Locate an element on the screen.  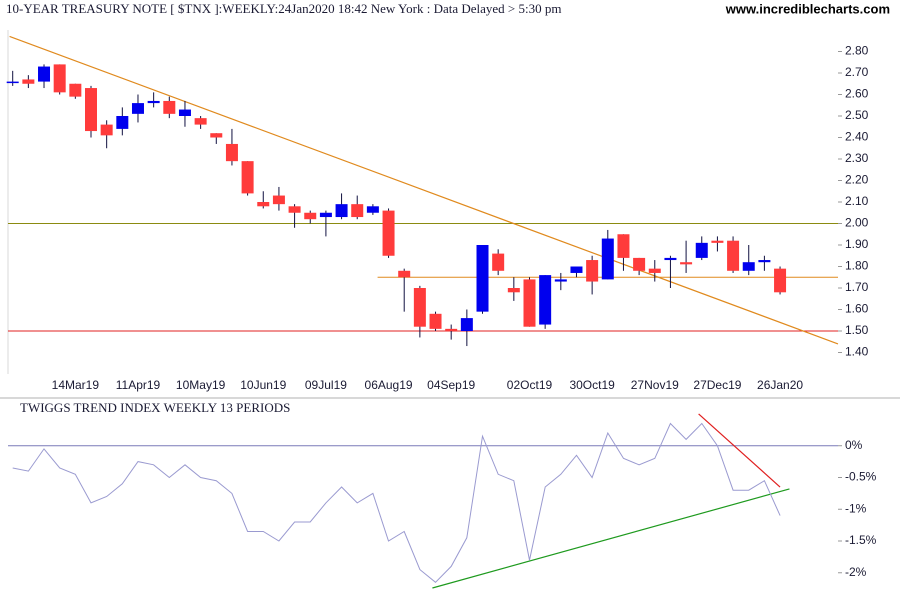
x-tick-label: 27Dec19 is located at coordinates (717, 385).